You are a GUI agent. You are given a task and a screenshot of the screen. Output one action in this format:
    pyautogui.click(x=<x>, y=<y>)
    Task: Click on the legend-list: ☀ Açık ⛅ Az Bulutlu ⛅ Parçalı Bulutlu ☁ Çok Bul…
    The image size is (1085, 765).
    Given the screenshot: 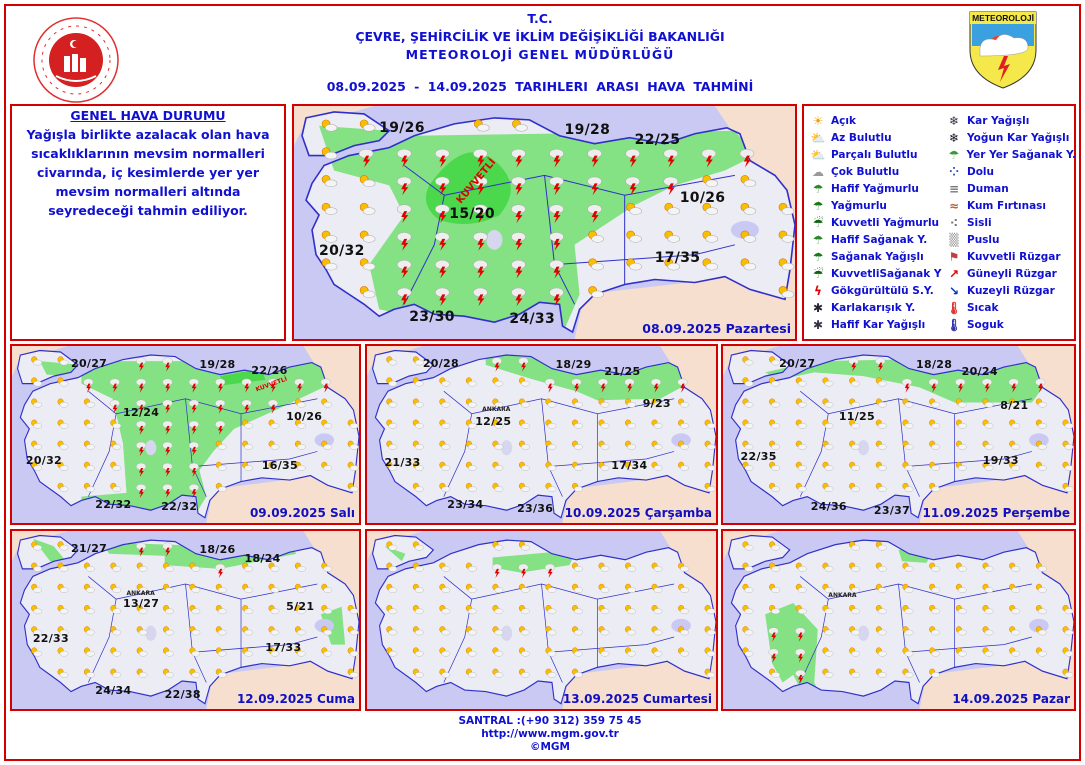 What is the action you would take?
    pyautogui.click(x=943, y=222)
    